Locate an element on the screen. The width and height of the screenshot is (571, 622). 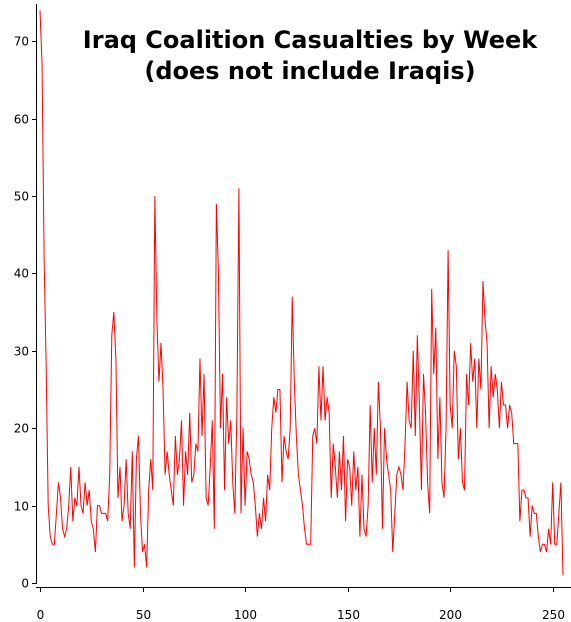
x-tick-label: 200 is located at coordinates (450, 615).